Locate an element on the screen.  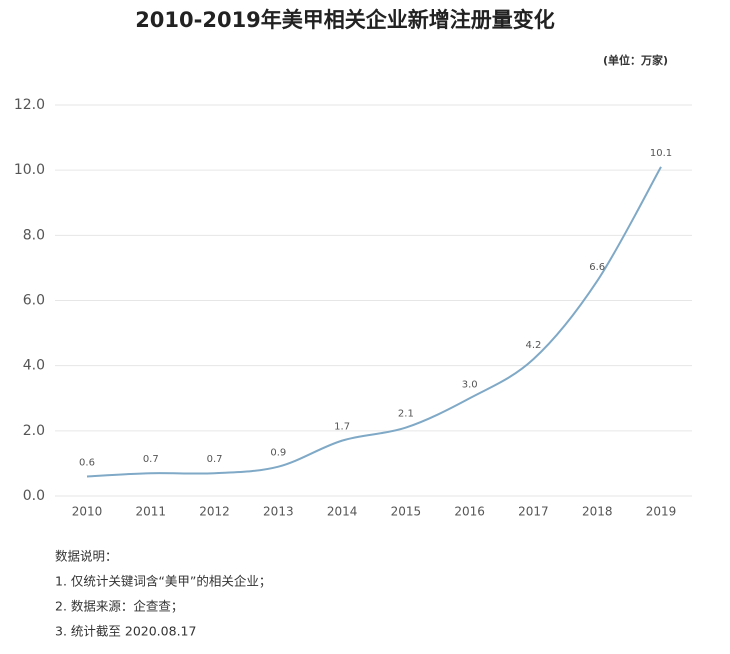
note: 1. 仅统计关键词含“美甲”的相关企业； is located at coordinates (163, 581).